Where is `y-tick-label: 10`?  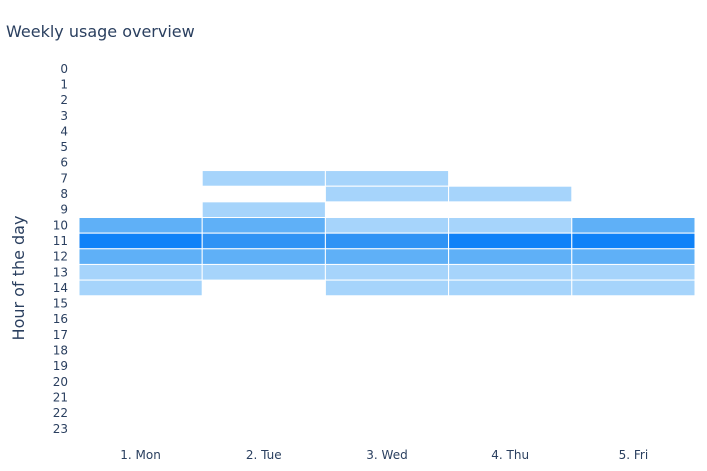 y-tick-label: 10 is located at coordinates (60, 225).